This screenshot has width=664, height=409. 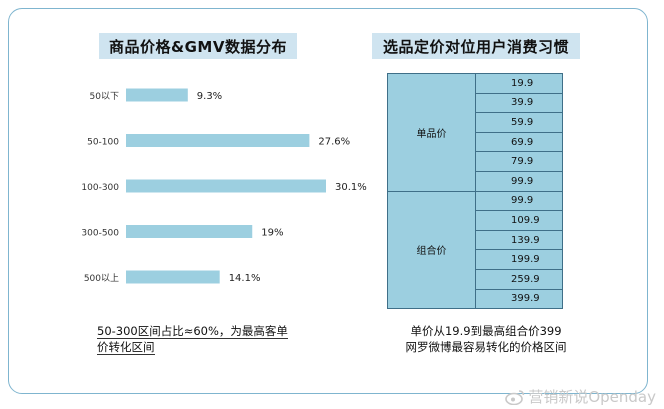 I want to click on price-cell: 69.9, so click(x=519, y=142).